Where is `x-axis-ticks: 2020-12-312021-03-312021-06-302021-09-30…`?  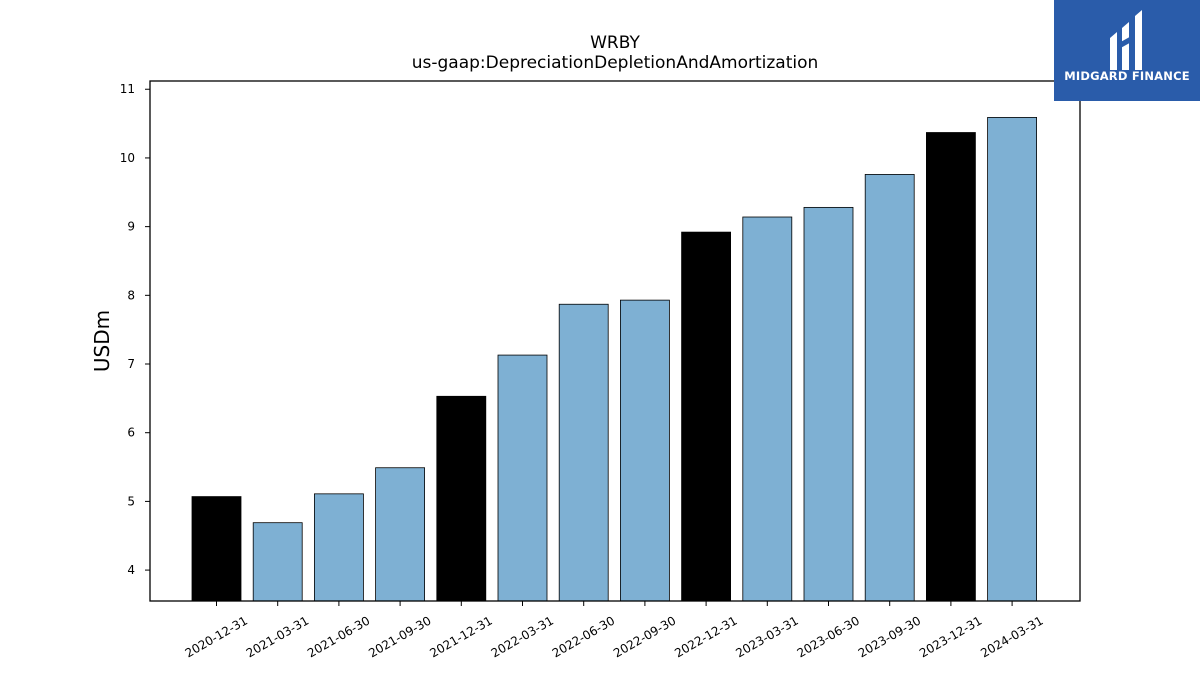 x-axis-ticks: 2020-12-312021-03-312021-06-302021-09-30… is located at coordinates (614, 630).